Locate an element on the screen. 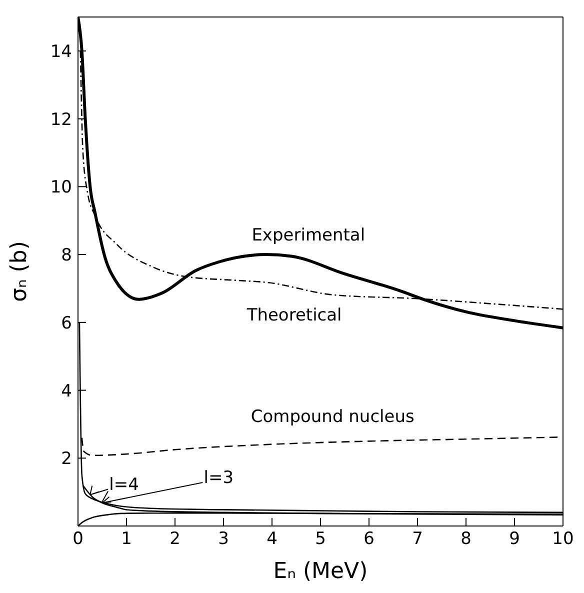  y-tick-label: 4 is located at coordinates (66, 391).